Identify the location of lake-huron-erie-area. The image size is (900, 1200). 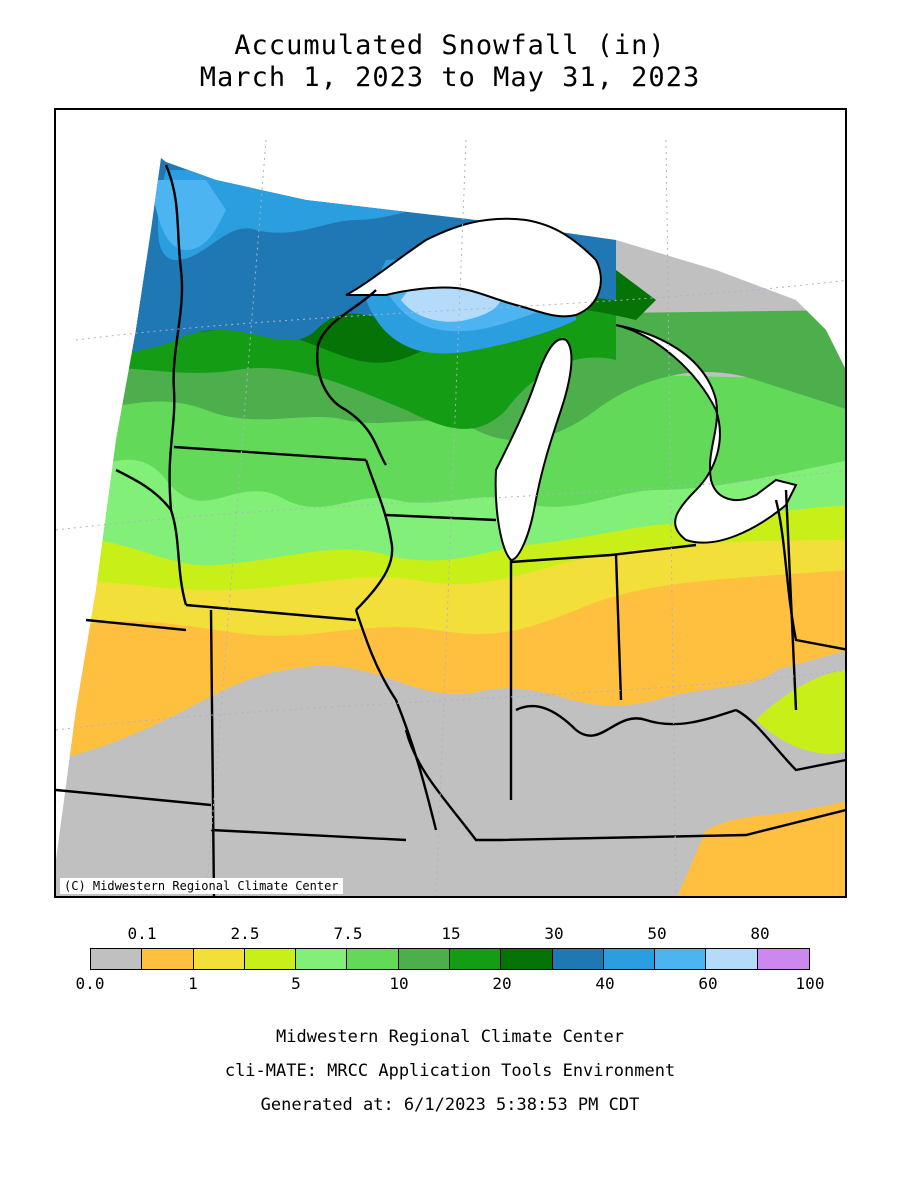
(706, 434).